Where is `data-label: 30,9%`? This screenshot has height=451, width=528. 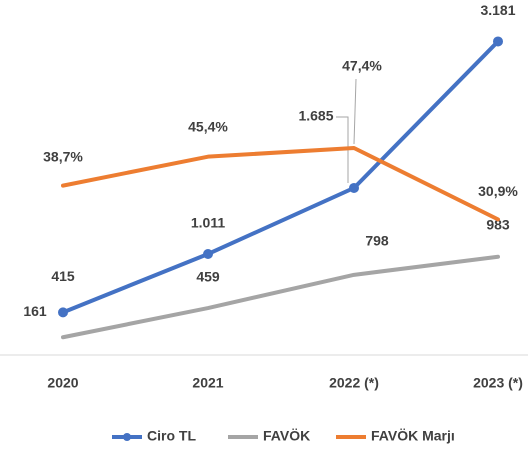 data-label: 30,9% is located at coordinates (498, 191).